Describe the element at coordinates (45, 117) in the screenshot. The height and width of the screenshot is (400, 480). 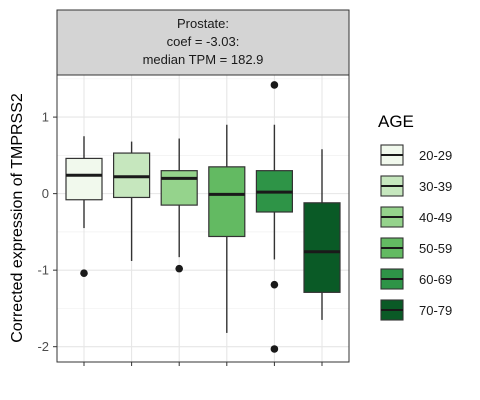
I see `y-tick-label: 1` at that location.